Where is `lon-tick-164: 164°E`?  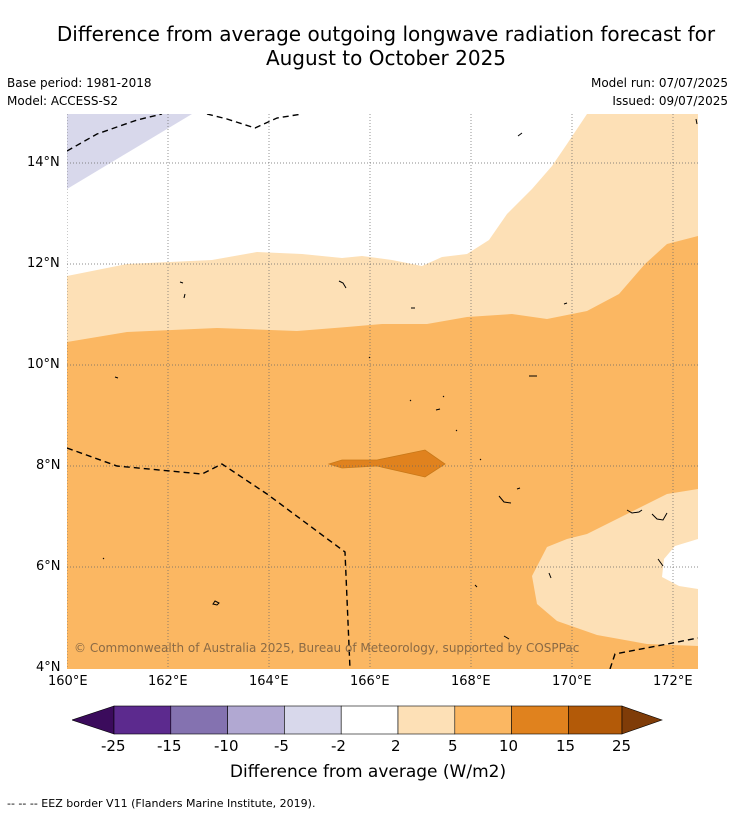 lon-tick-164: 164°E is located at coordinates (269, 681).